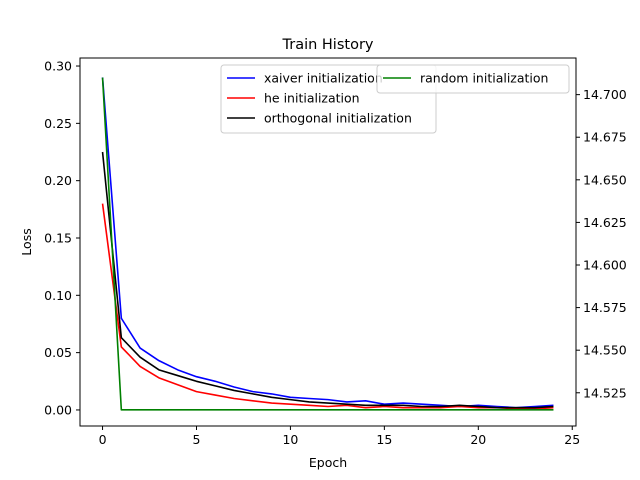  What do you see at coordinates (328, 462) in the screenshot?
I see `x-axis-label: Epoch` at bounding box center [328, 462].